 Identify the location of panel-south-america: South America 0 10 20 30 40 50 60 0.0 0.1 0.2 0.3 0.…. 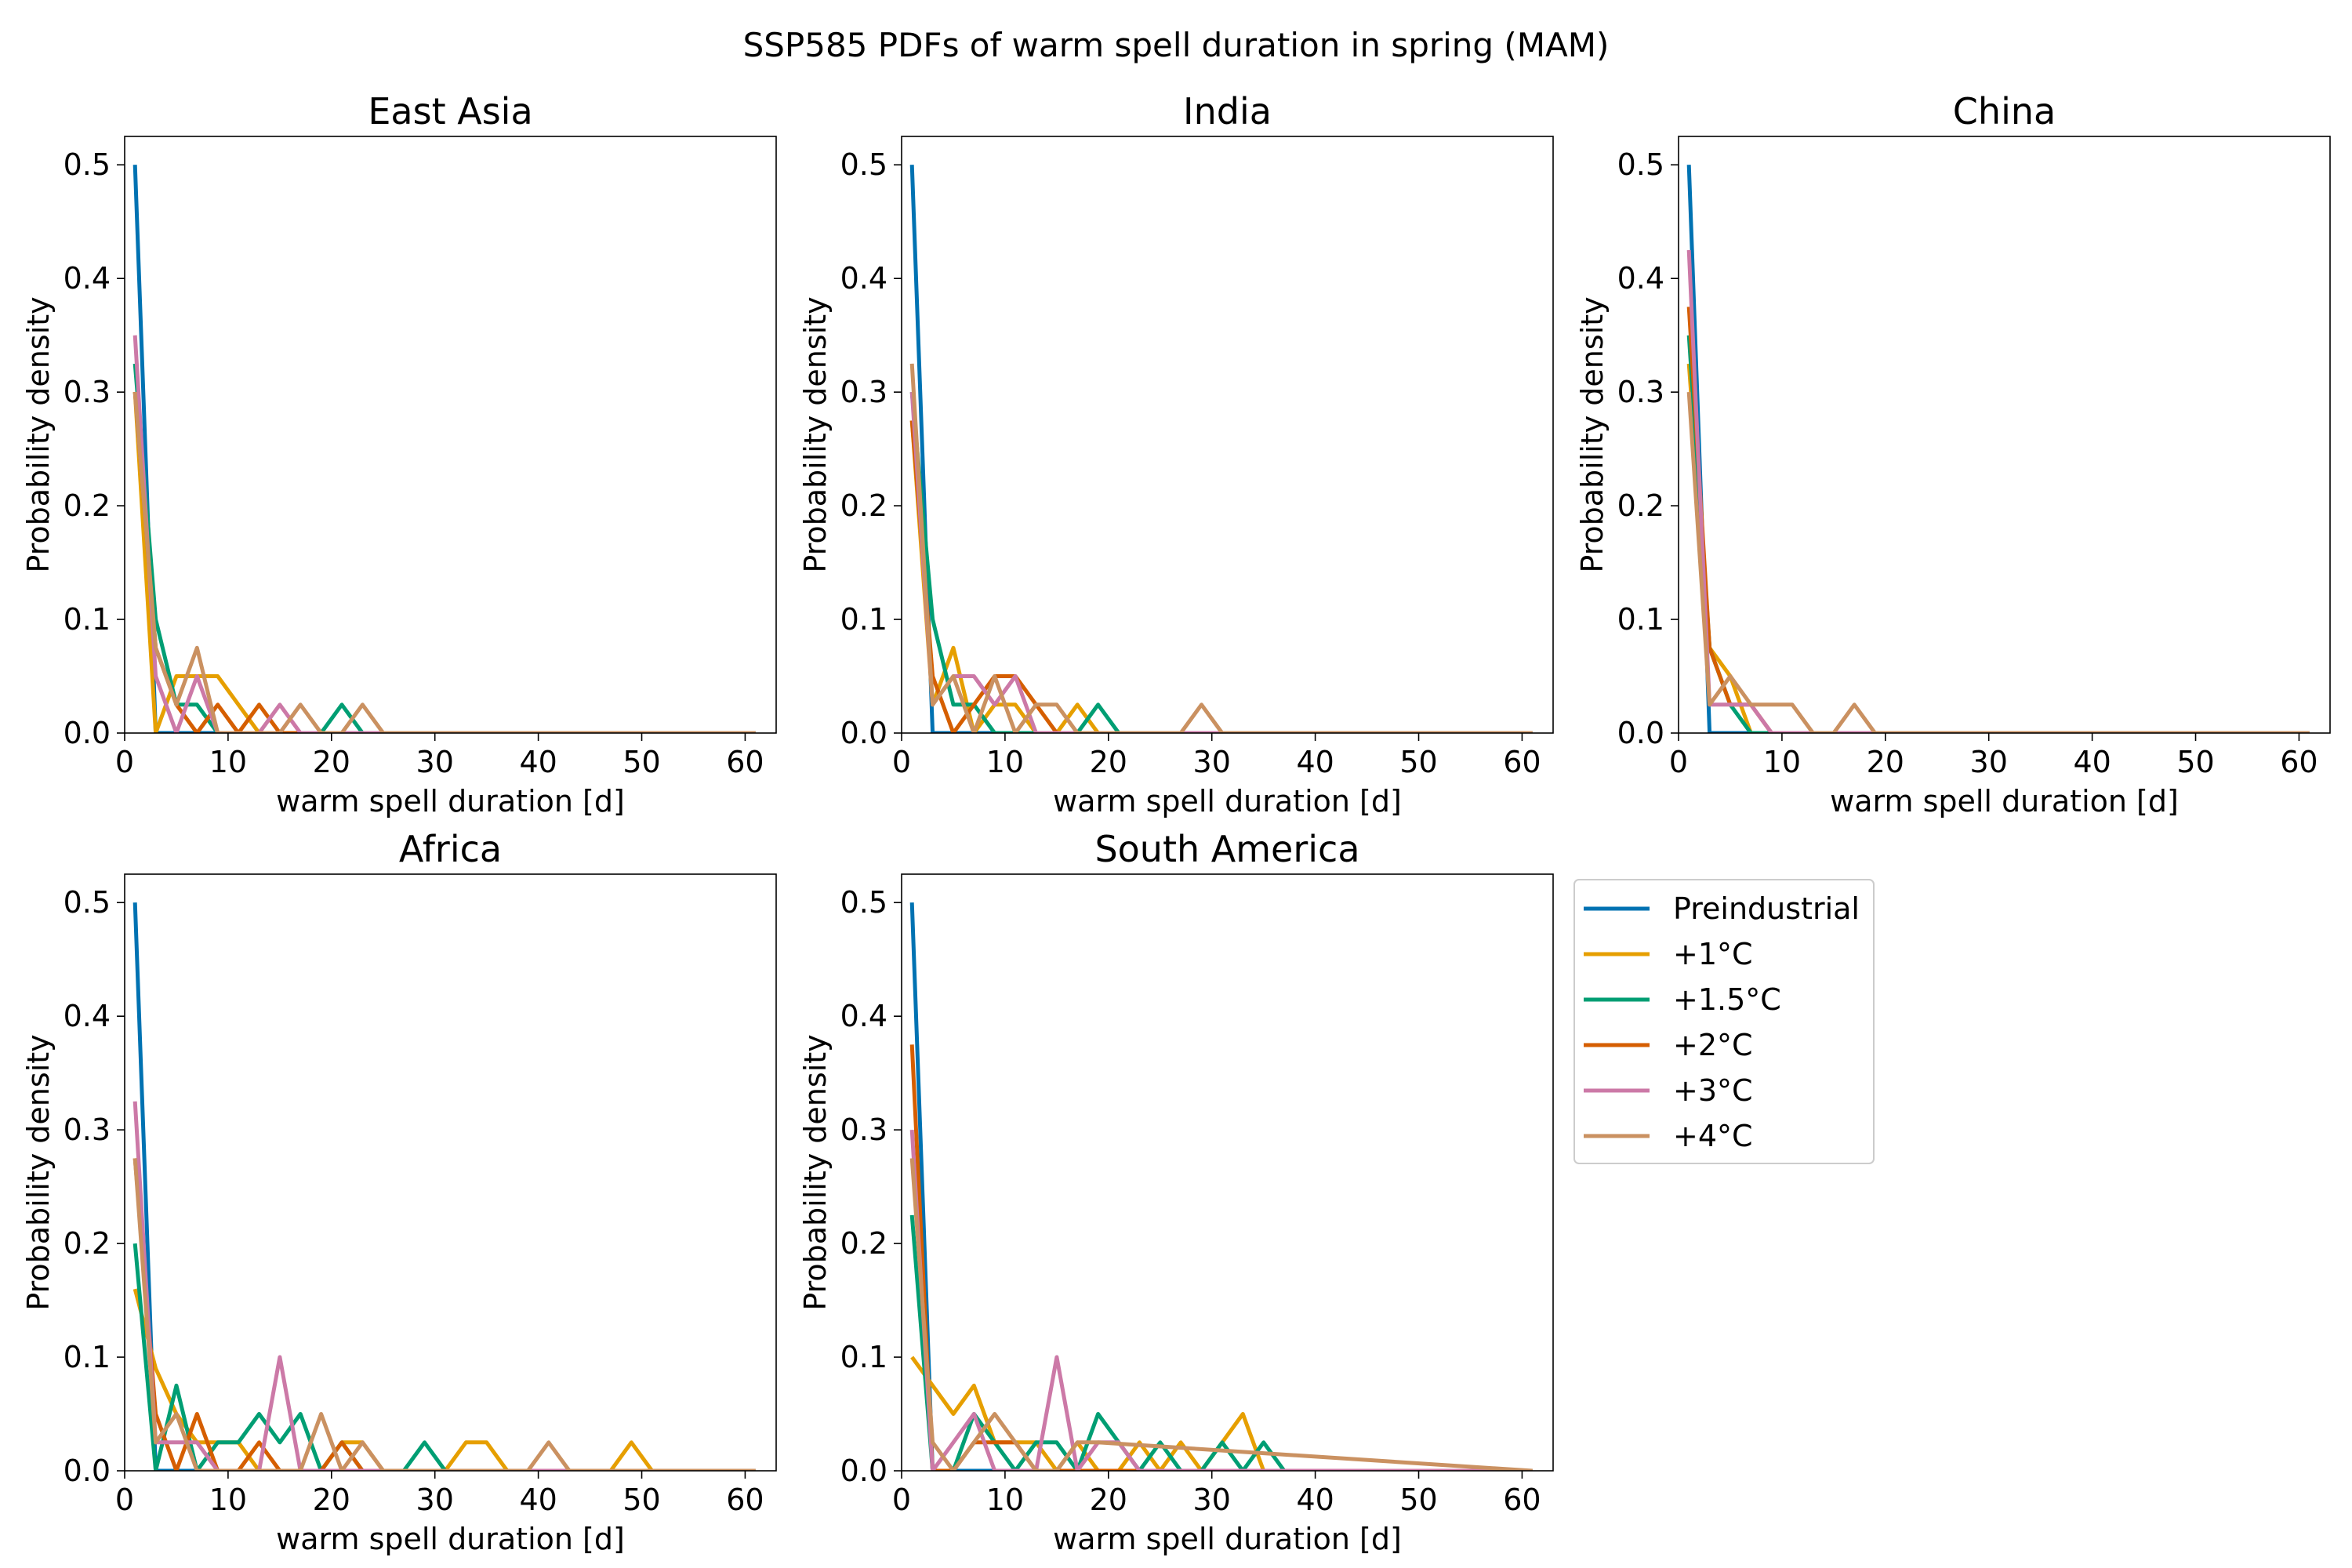
(1176, 1192).